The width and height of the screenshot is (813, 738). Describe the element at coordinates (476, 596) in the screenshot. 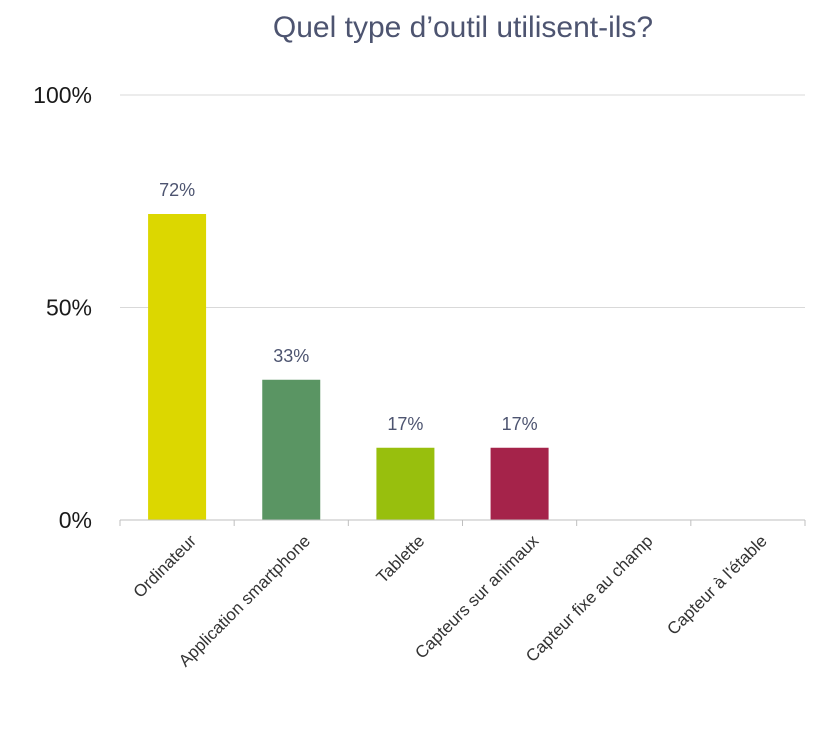

I see `x-tick-label: Capteurs sur animaux` at that location.